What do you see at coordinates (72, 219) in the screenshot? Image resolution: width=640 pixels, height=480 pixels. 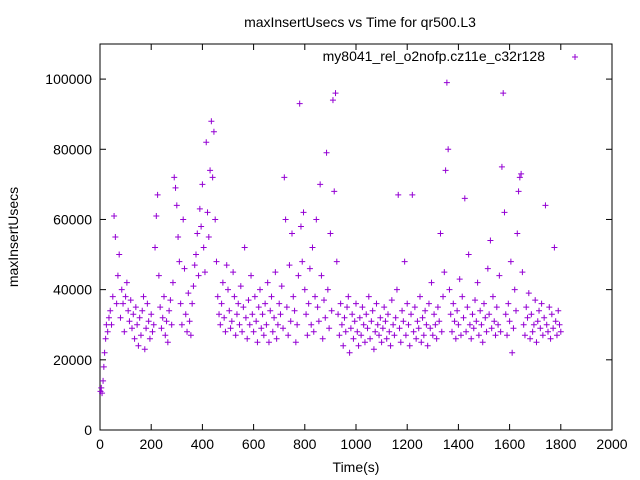 I see `y-tick-label: 60000` at bounding box center [72, 219].